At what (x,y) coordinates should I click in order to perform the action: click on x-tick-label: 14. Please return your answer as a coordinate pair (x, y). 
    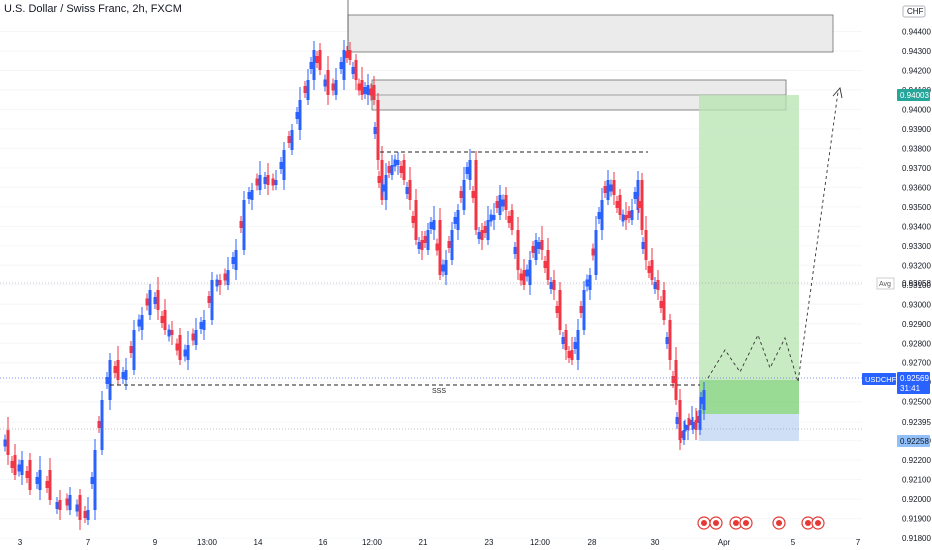
    Looking at the image, I should click on (258, 542).